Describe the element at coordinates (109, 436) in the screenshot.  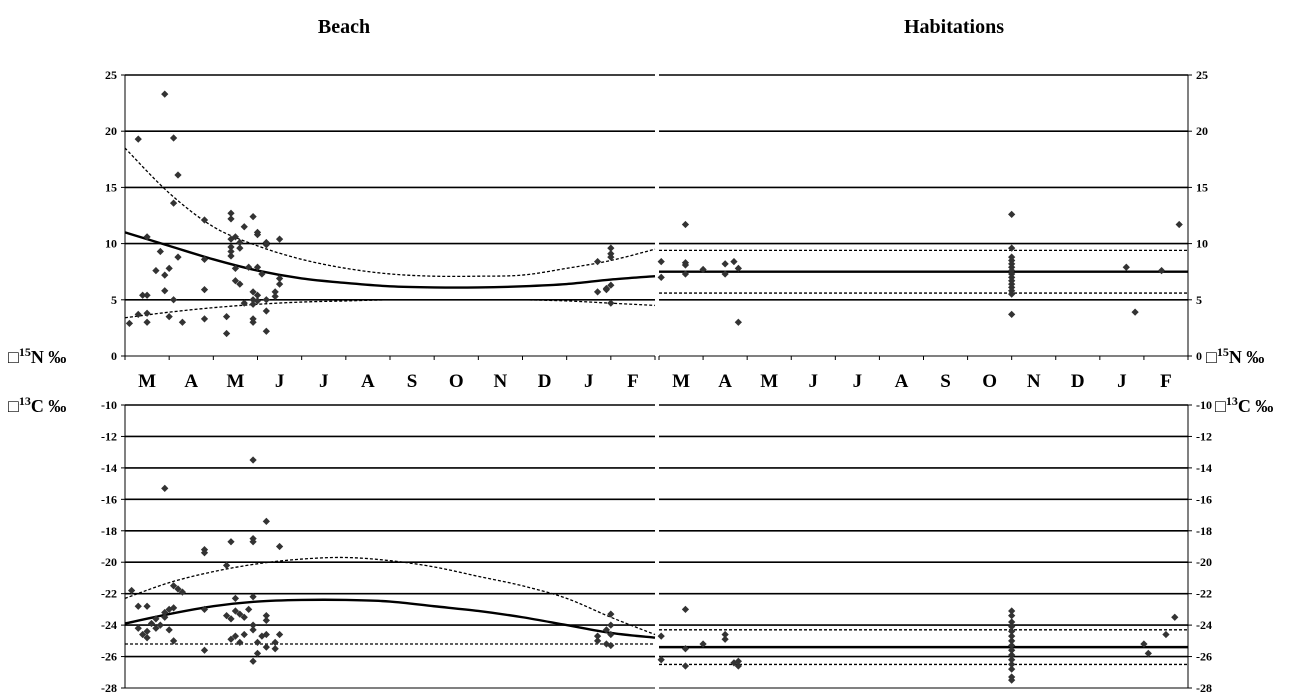
I see `y-tick-label: -12` at that location.